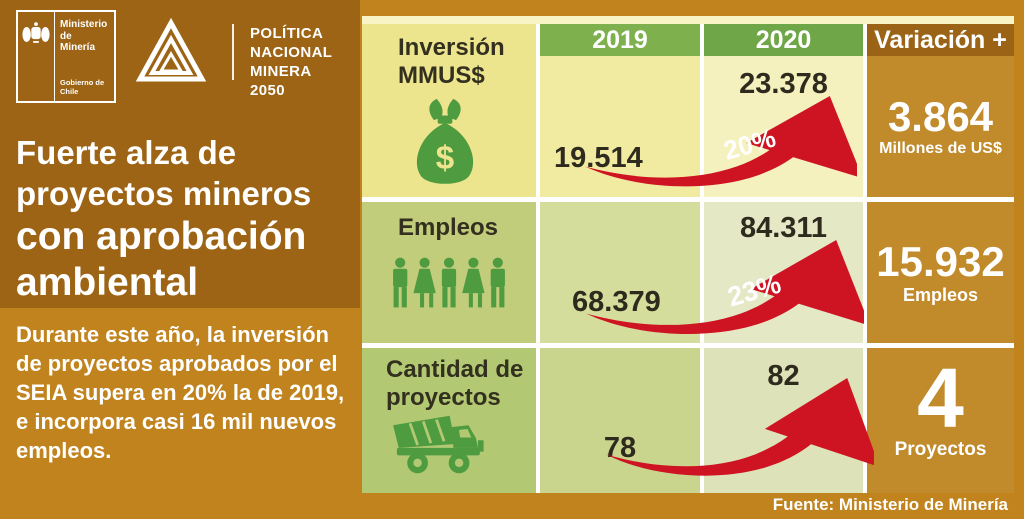 This screenshot has height=519, width=1024. I want to click on variation-value-inversion: 3.864, so click(940, 116).